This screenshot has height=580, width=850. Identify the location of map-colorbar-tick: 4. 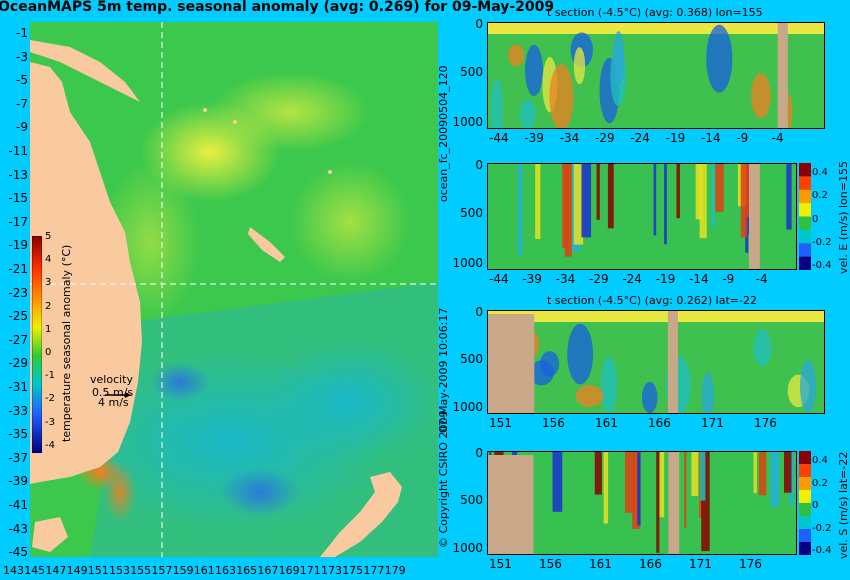
(48, 260).